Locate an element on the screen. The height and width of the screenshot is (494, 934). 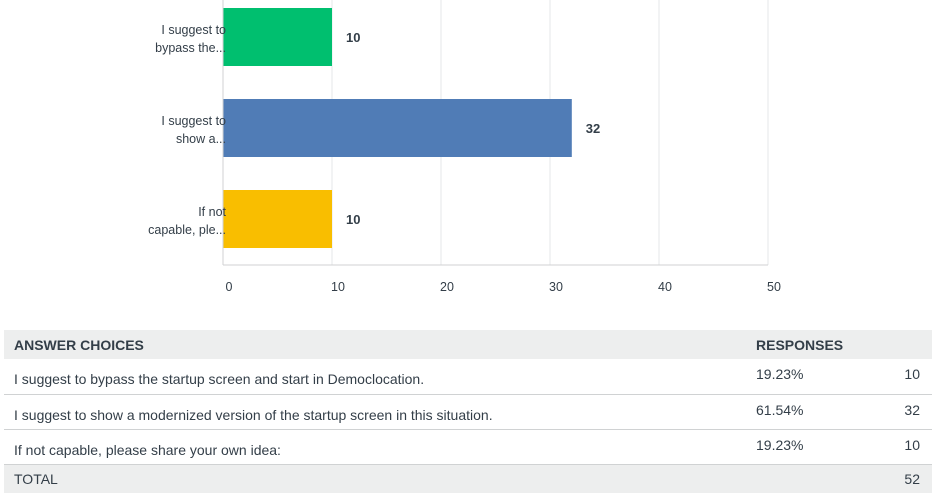
x-tick-label: 50 is located at coordinates (774, 287).